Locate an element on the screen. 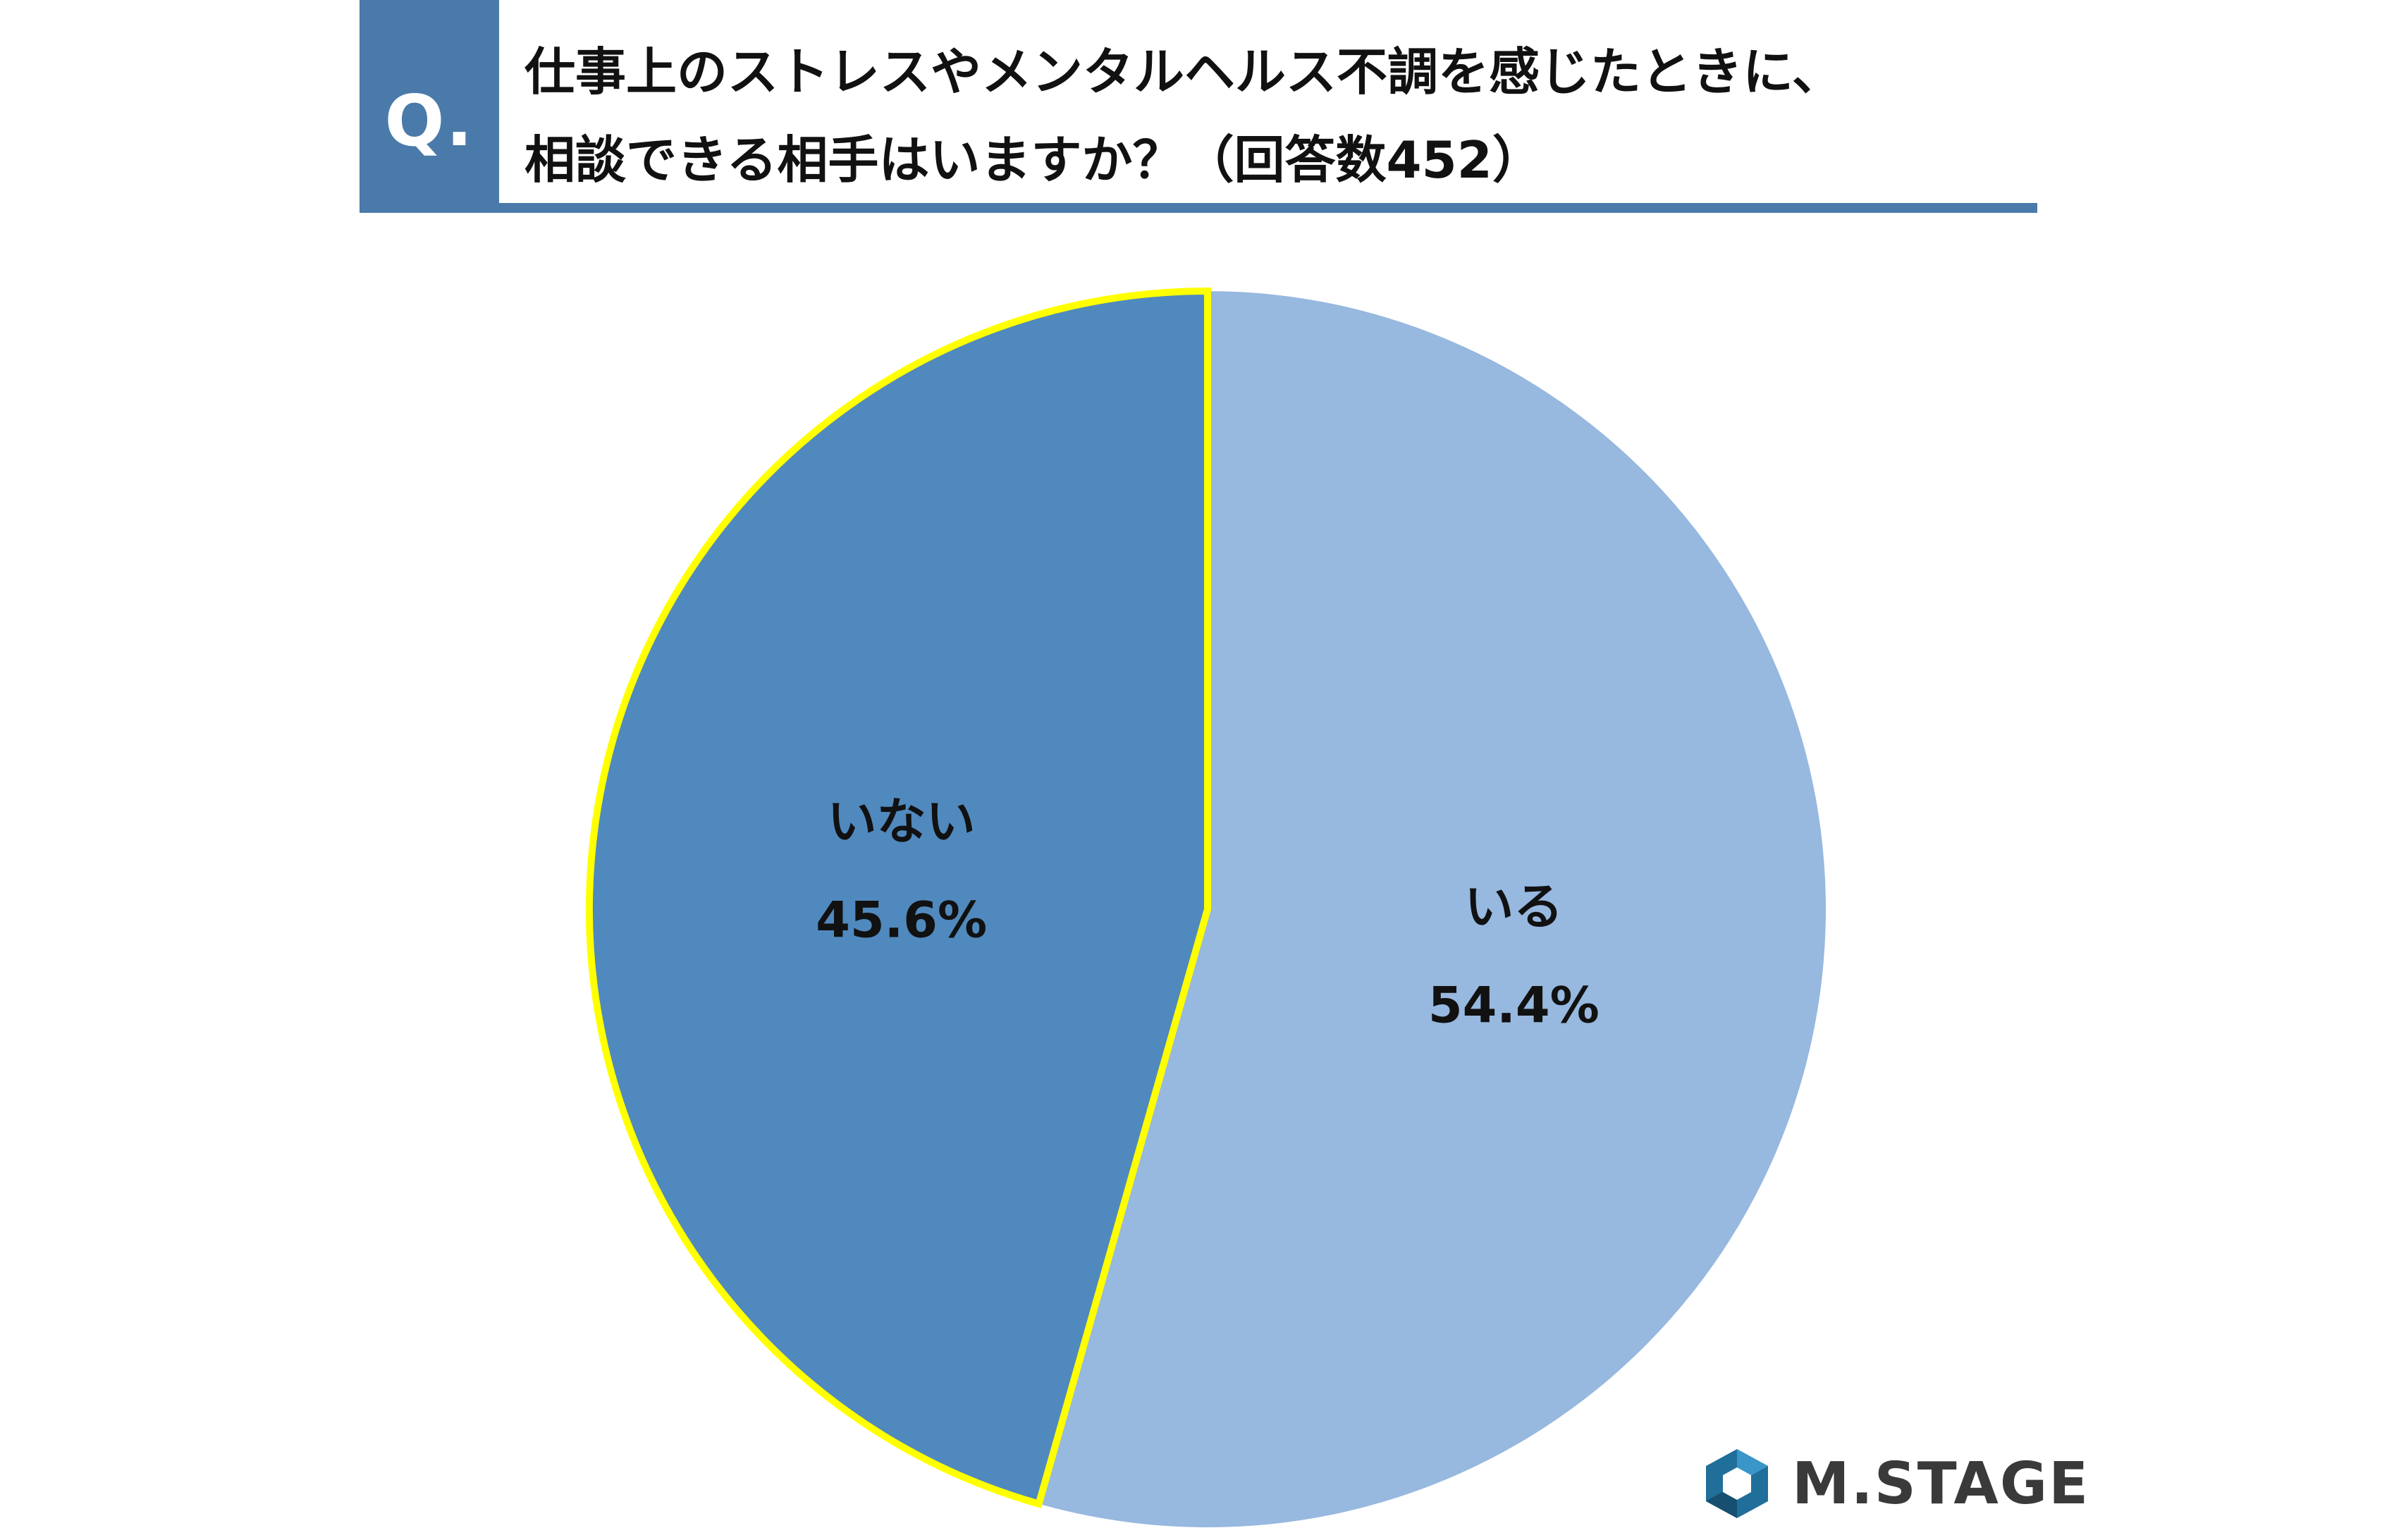 The image size is (2394, 1540). chart-title-line-2: 相談できる相手はいますか？（回答数452） is located at coordinates (1033, 160).